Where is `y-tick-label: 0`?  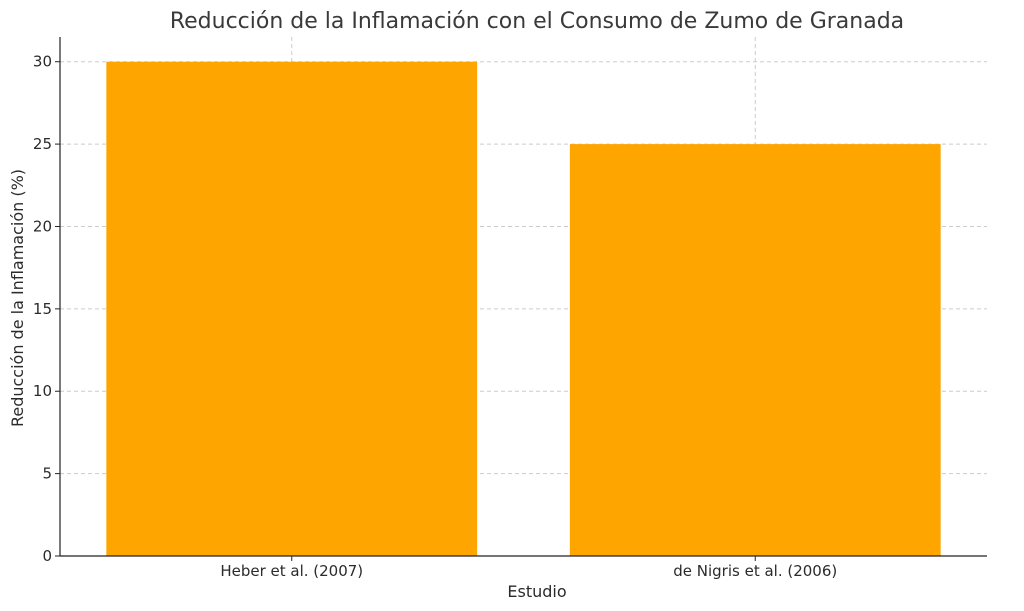
y-tick-label: 0 is located at coordinates (47, 556).